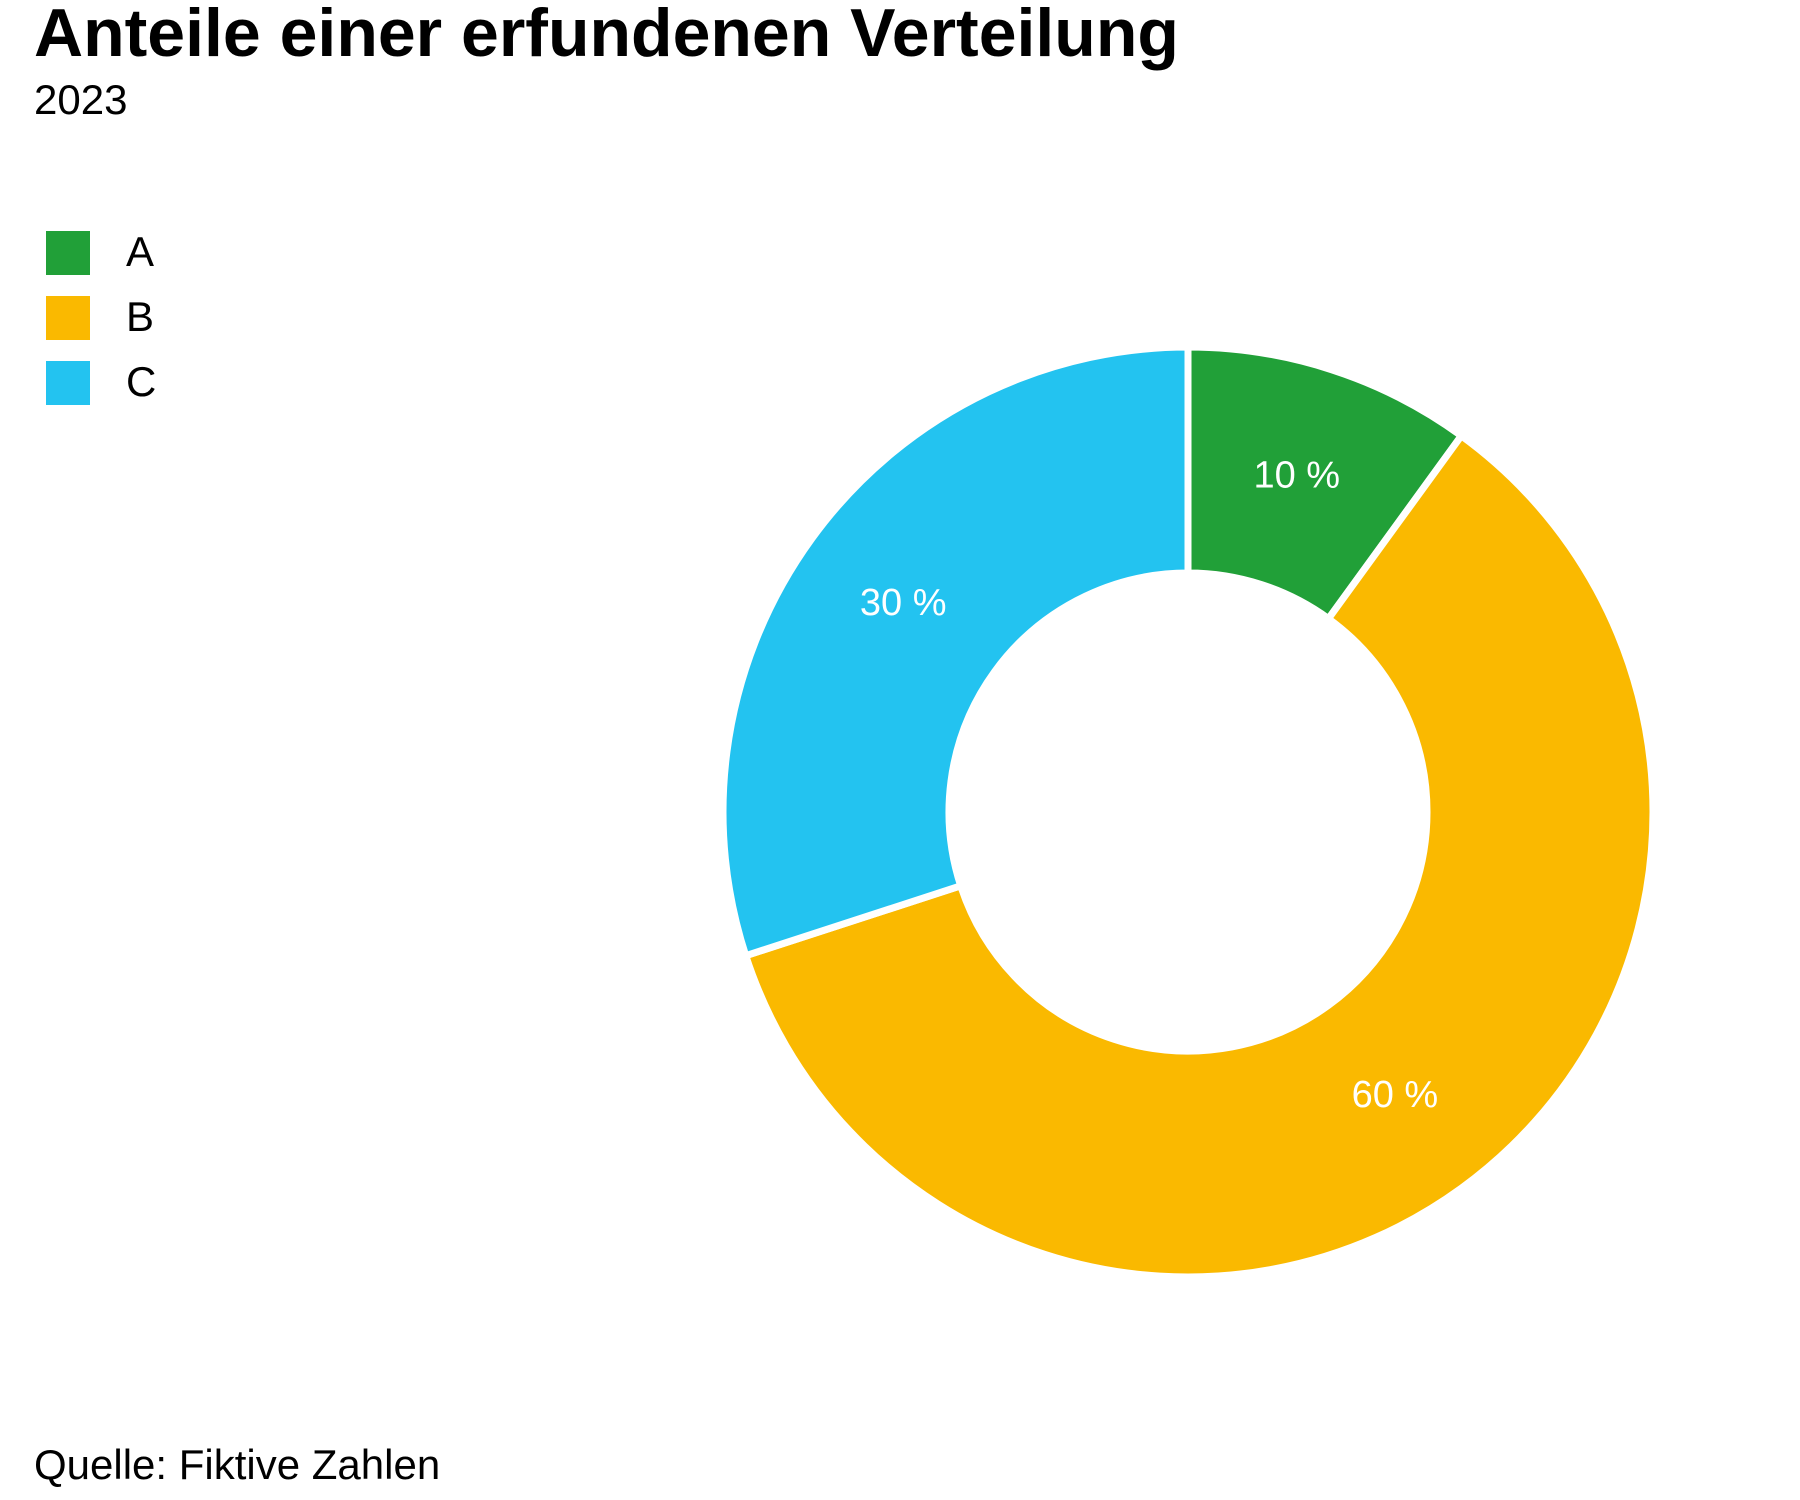 The width and height of the screenshot is (1800, 1500). Describe the element at coordinates (903, 603) in the screenshot. I see `data-label: 30 %` at that location.